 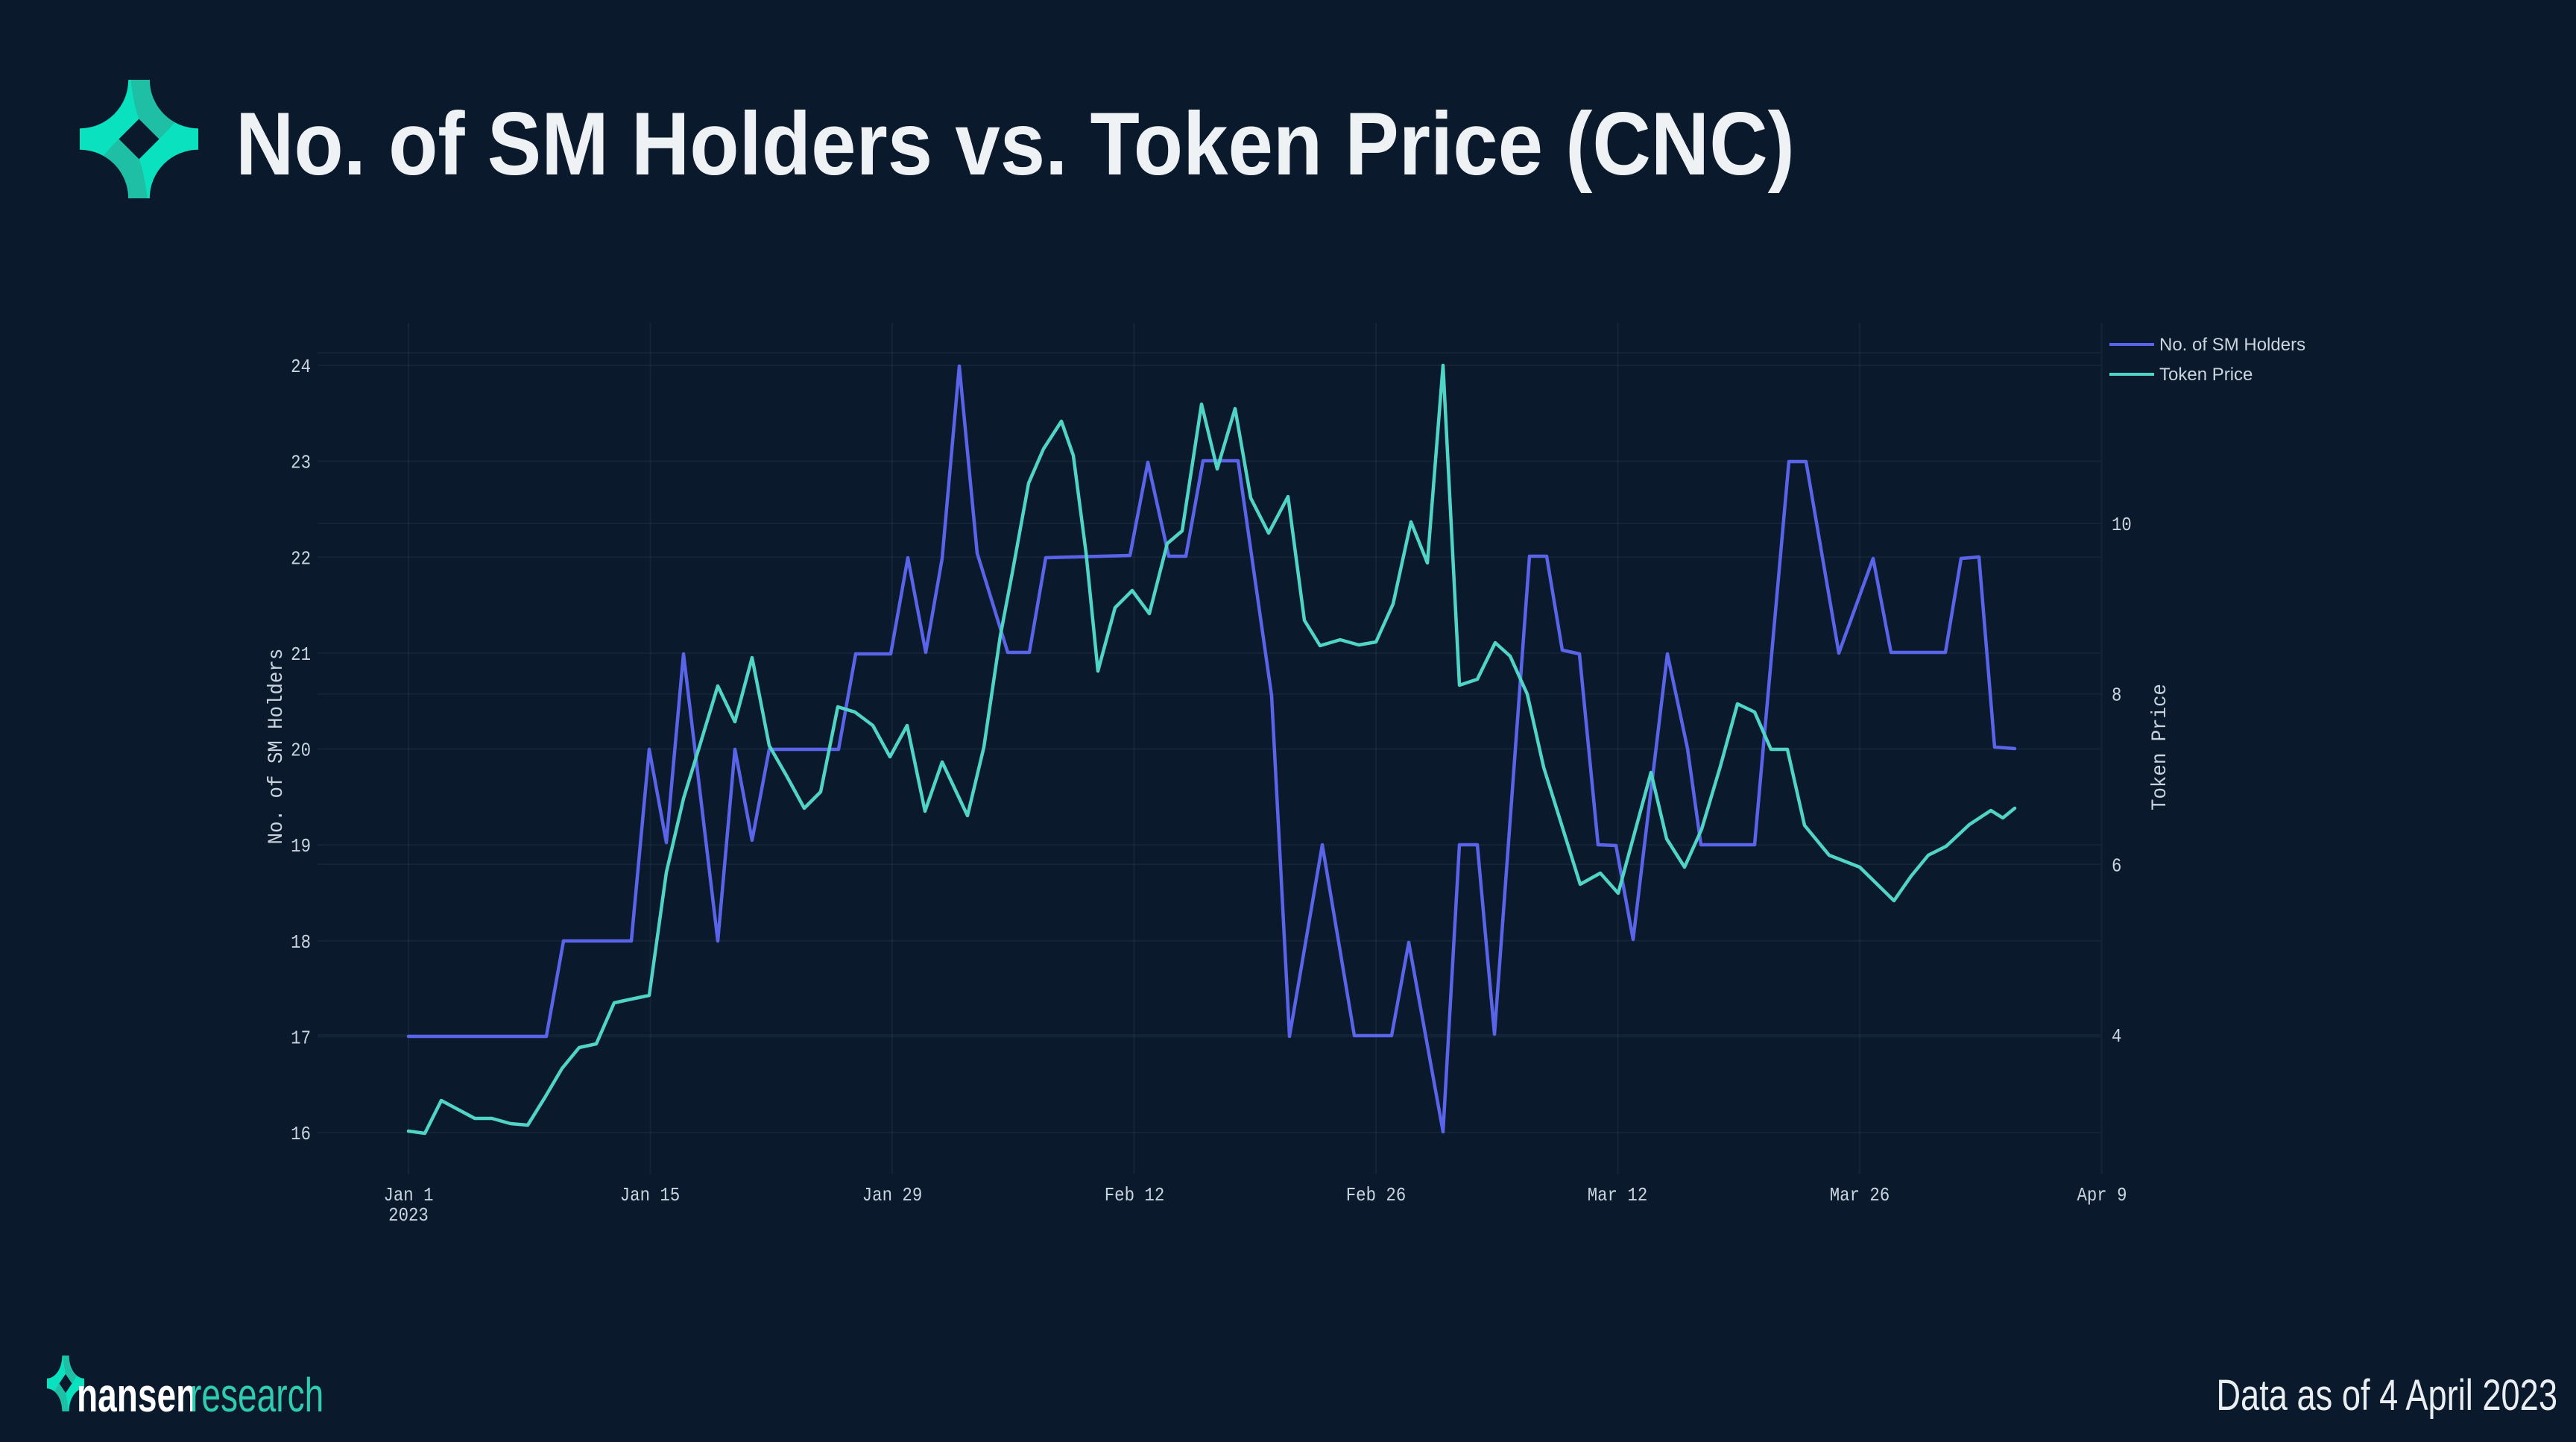 What do you see at coordinates (1134, 1196) in the screenshot?
I see `svg-text: Feb 12` at bounding box center [1134, 1196].